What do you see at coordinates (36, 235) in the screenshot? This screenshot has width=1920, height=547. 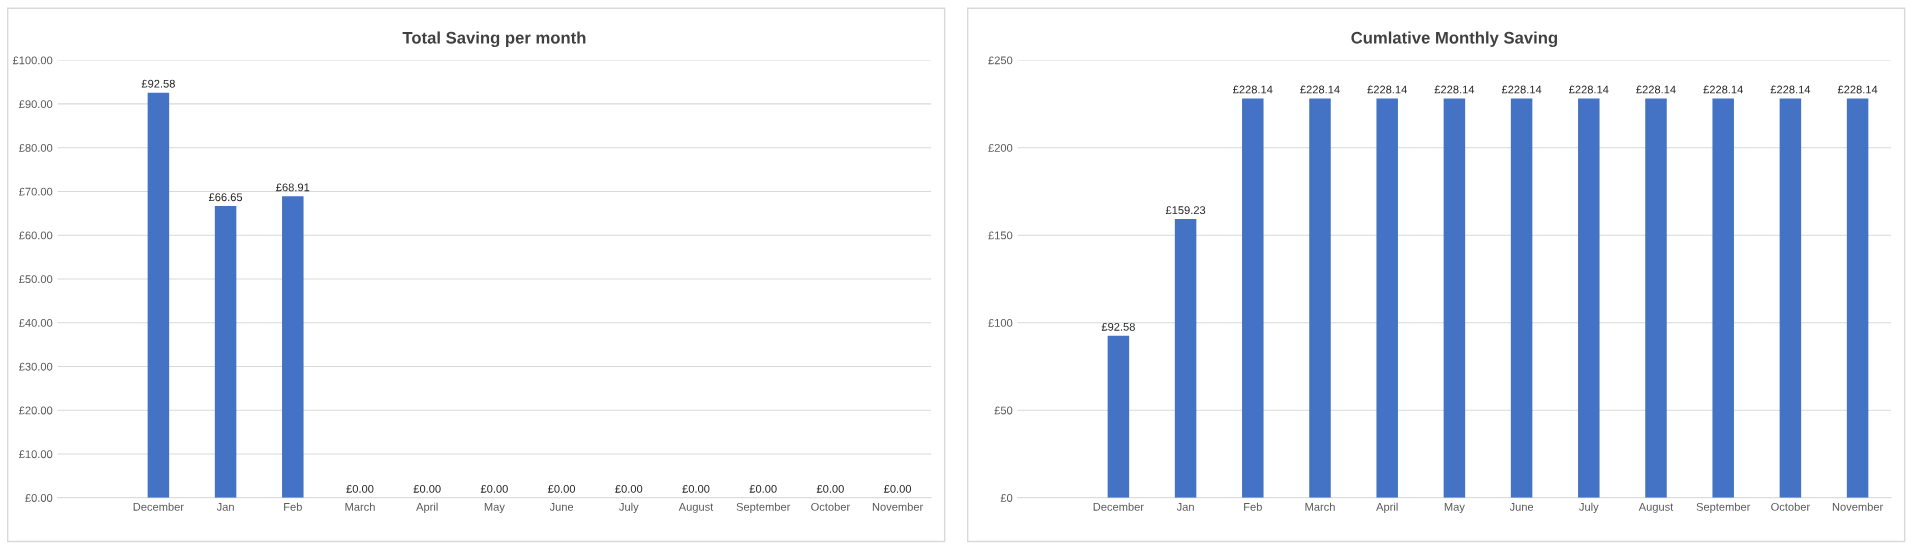 I see `y-tick-label: £60.00` at bounding box center [36, 235].